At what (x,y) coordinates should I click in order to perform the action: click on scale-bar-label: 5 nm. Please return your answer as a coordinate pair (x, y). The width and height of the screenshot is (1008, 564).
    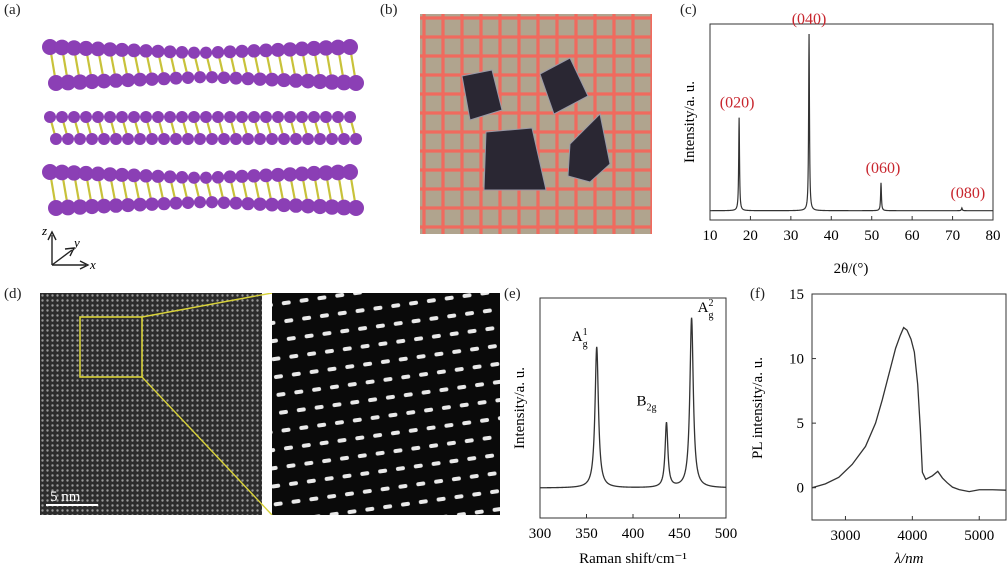
    Looking at the image, I should click on (65, 497).